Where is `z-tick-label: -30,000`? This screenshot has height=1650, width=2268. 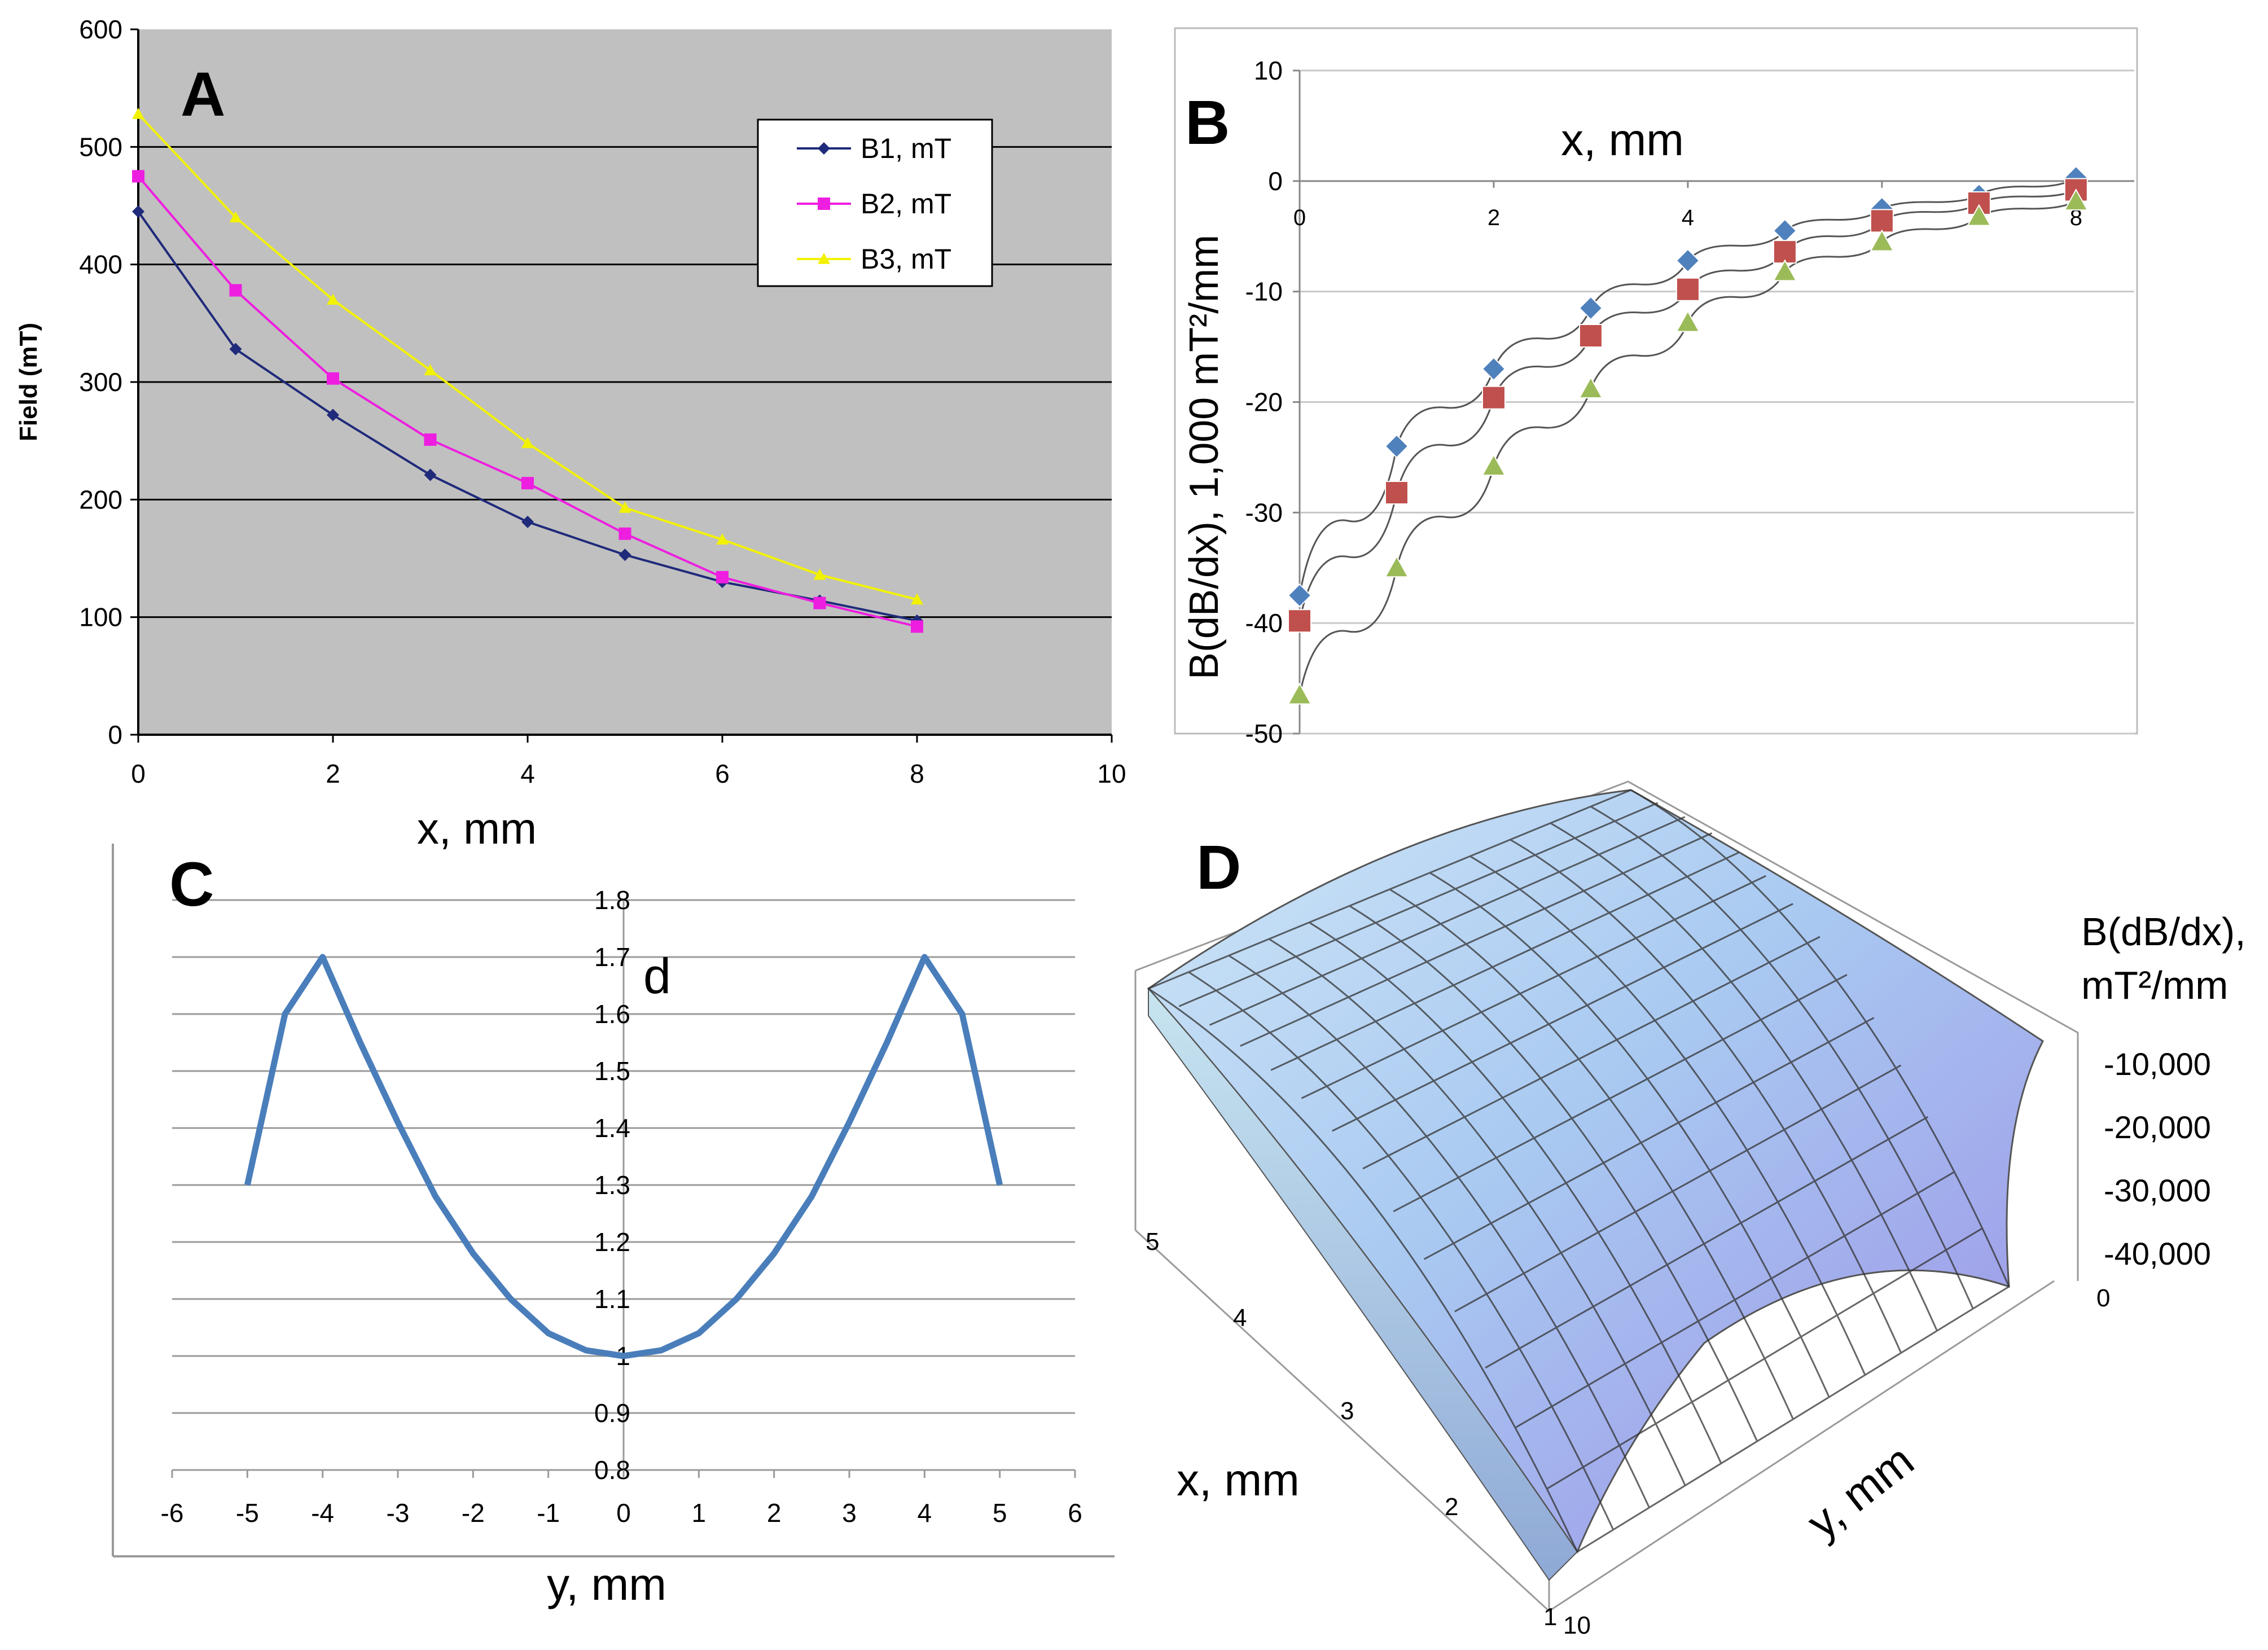 z-tick-label: -30,000 is located at coordinates (2157, 1190).